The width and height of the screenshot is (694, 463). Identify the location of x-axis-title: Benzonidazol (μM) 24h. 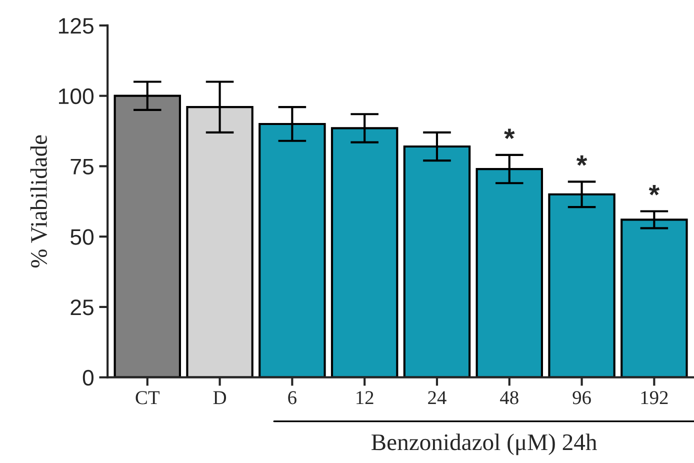
(484, 445).